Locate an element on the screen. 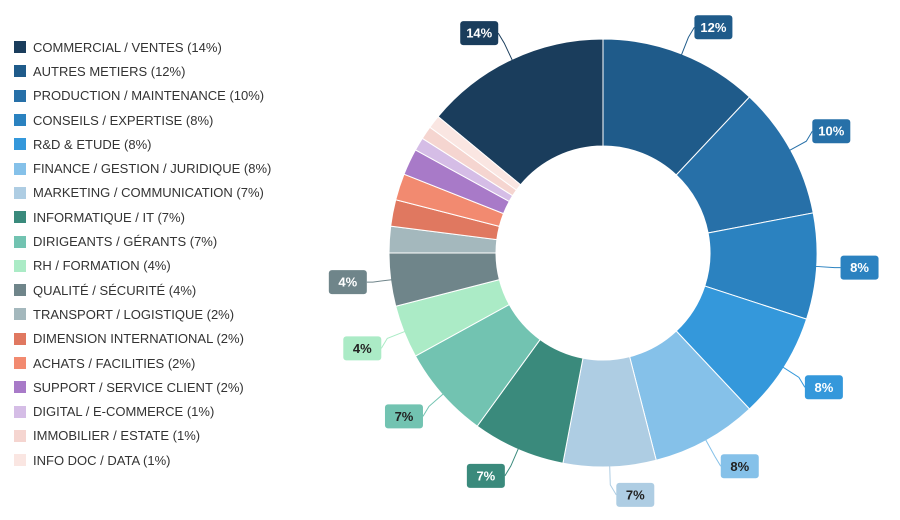  legend-label: DIMENSION INTERNATIONAL (2%) is located at coordinates (138, 339).